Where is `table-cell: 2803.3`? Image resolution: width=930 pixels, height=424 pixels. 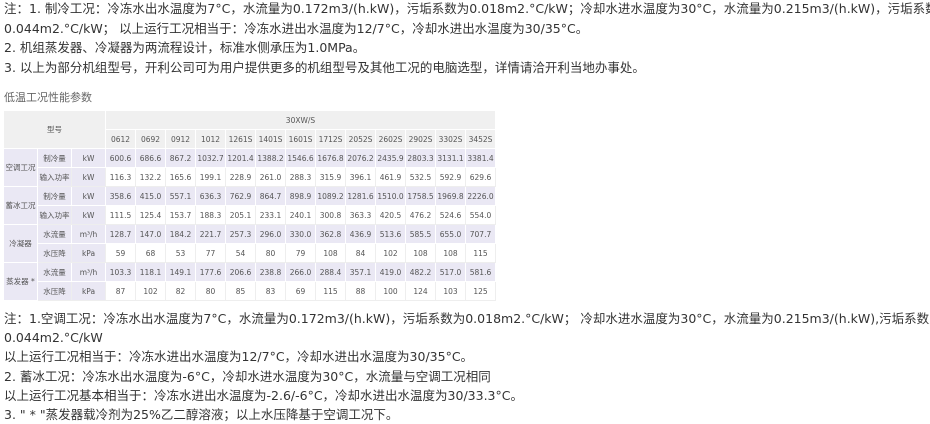 table-cell: 2803.3 is located at coordinates (420, 158).